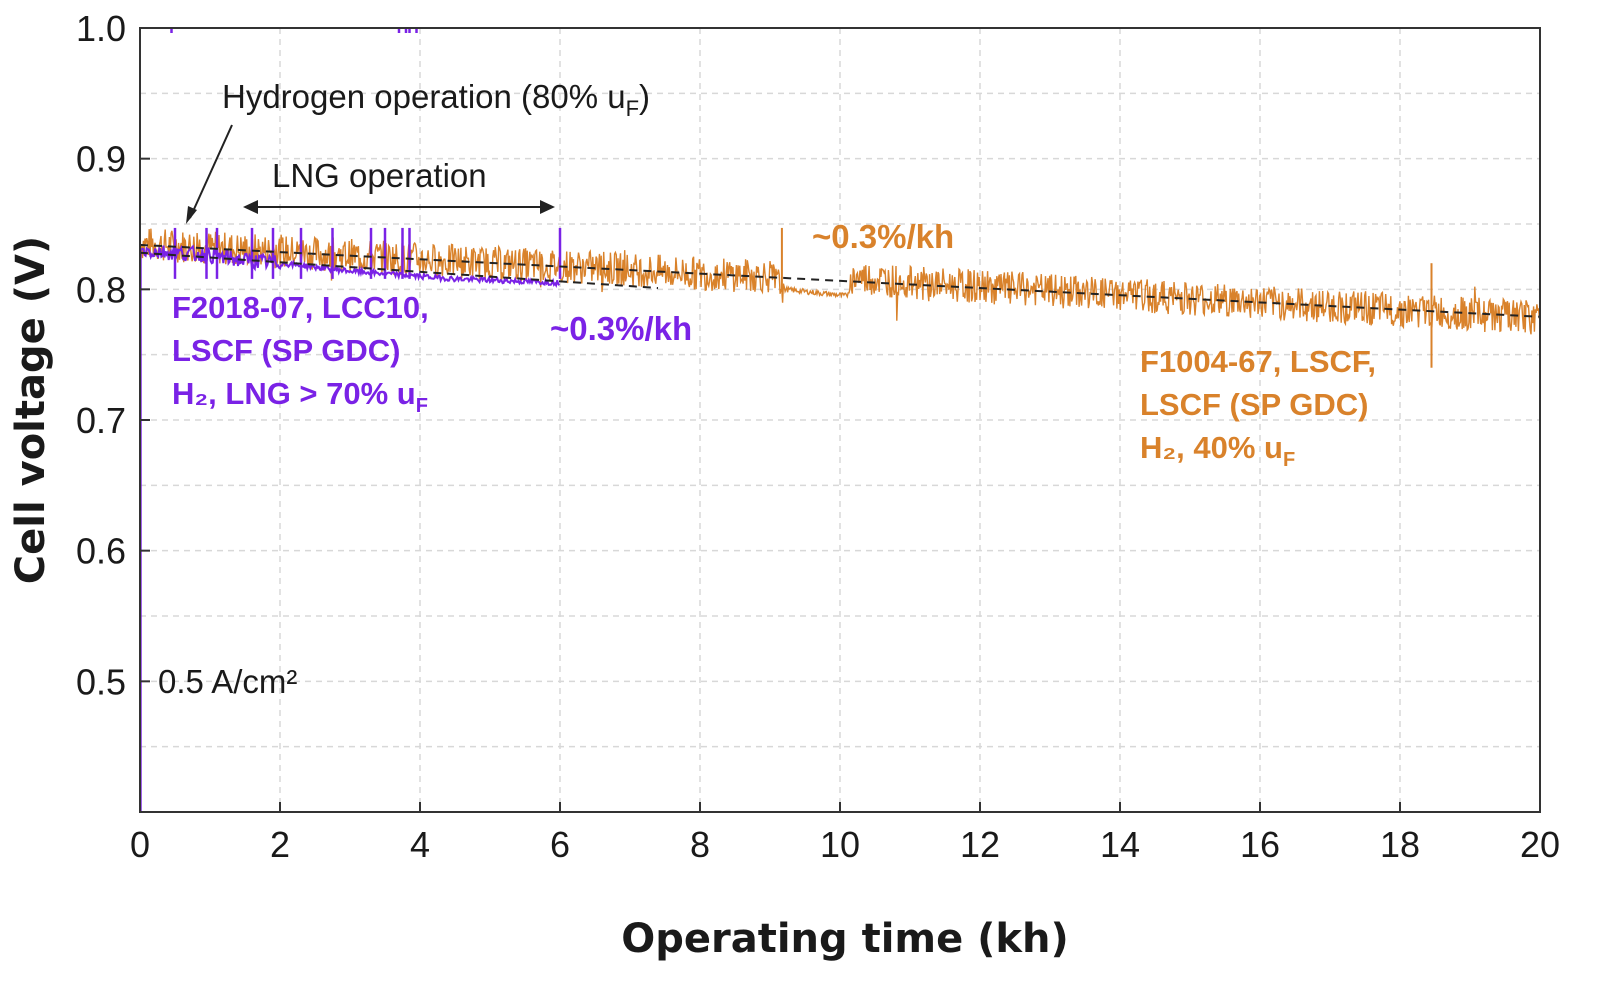 This screenshot has height=988, width=1600. I want to click on x-axis-title: Operating time (kh), so click(845, 939).